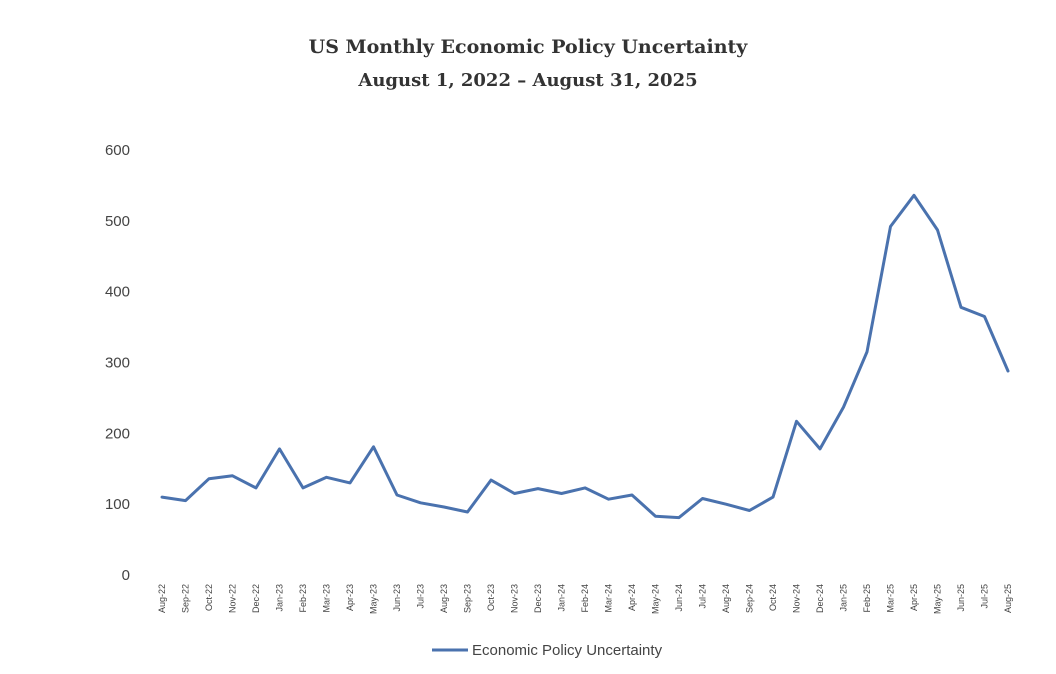 The height and width of the screenshot is (674, 1056). I want to click on x-tick-label: May-24, so click(656, 599).